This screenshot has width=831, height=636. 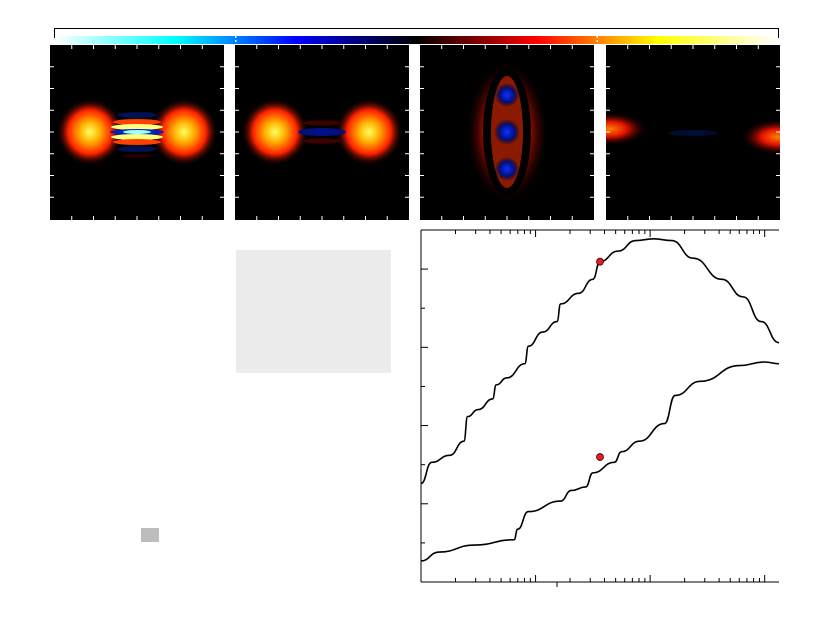 What do you see at coordinates (600, 457) in the screenshot?
I see `series-2-marker` at bounding box center [600, 457].